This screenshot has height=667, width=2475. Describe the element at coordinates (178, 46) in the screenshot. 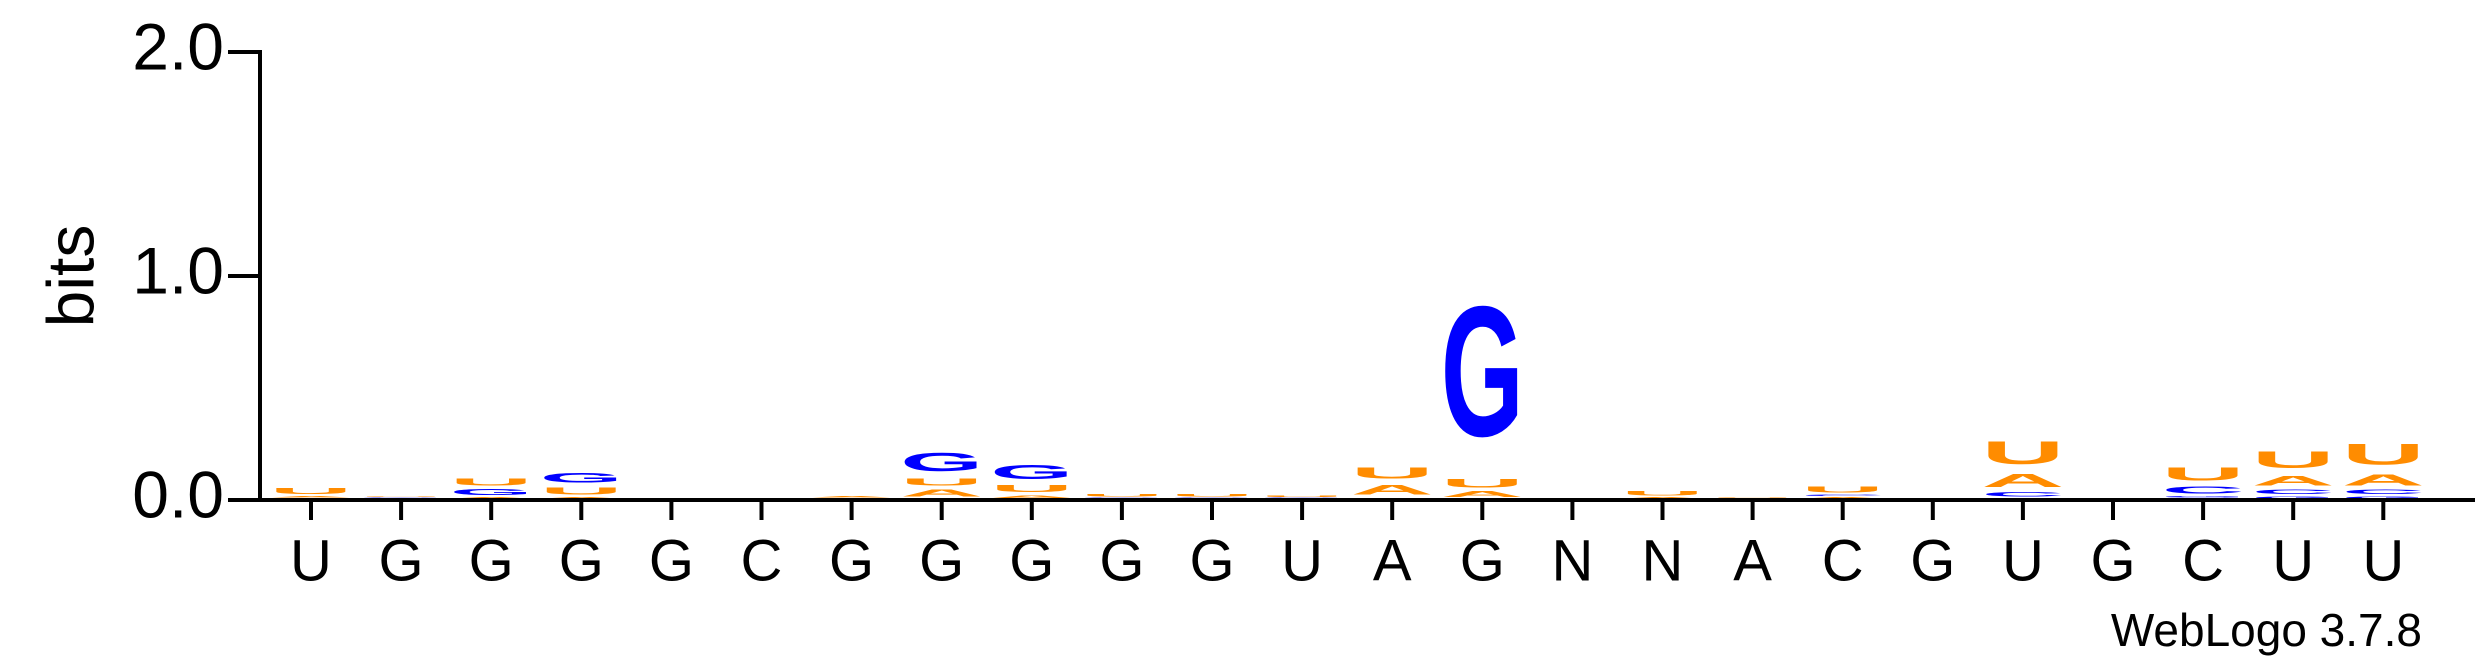

I see `y-tick-label: 2.0` at that location.